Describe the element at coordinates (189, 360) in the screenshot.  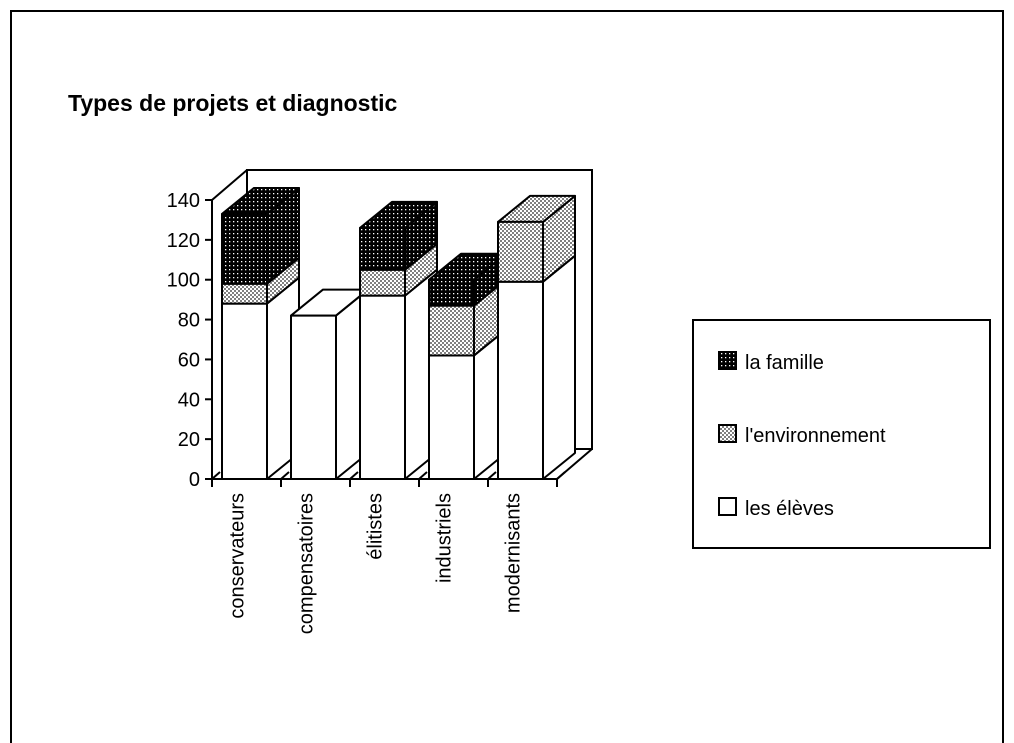
I see `y-tick-label: 60` at that location.